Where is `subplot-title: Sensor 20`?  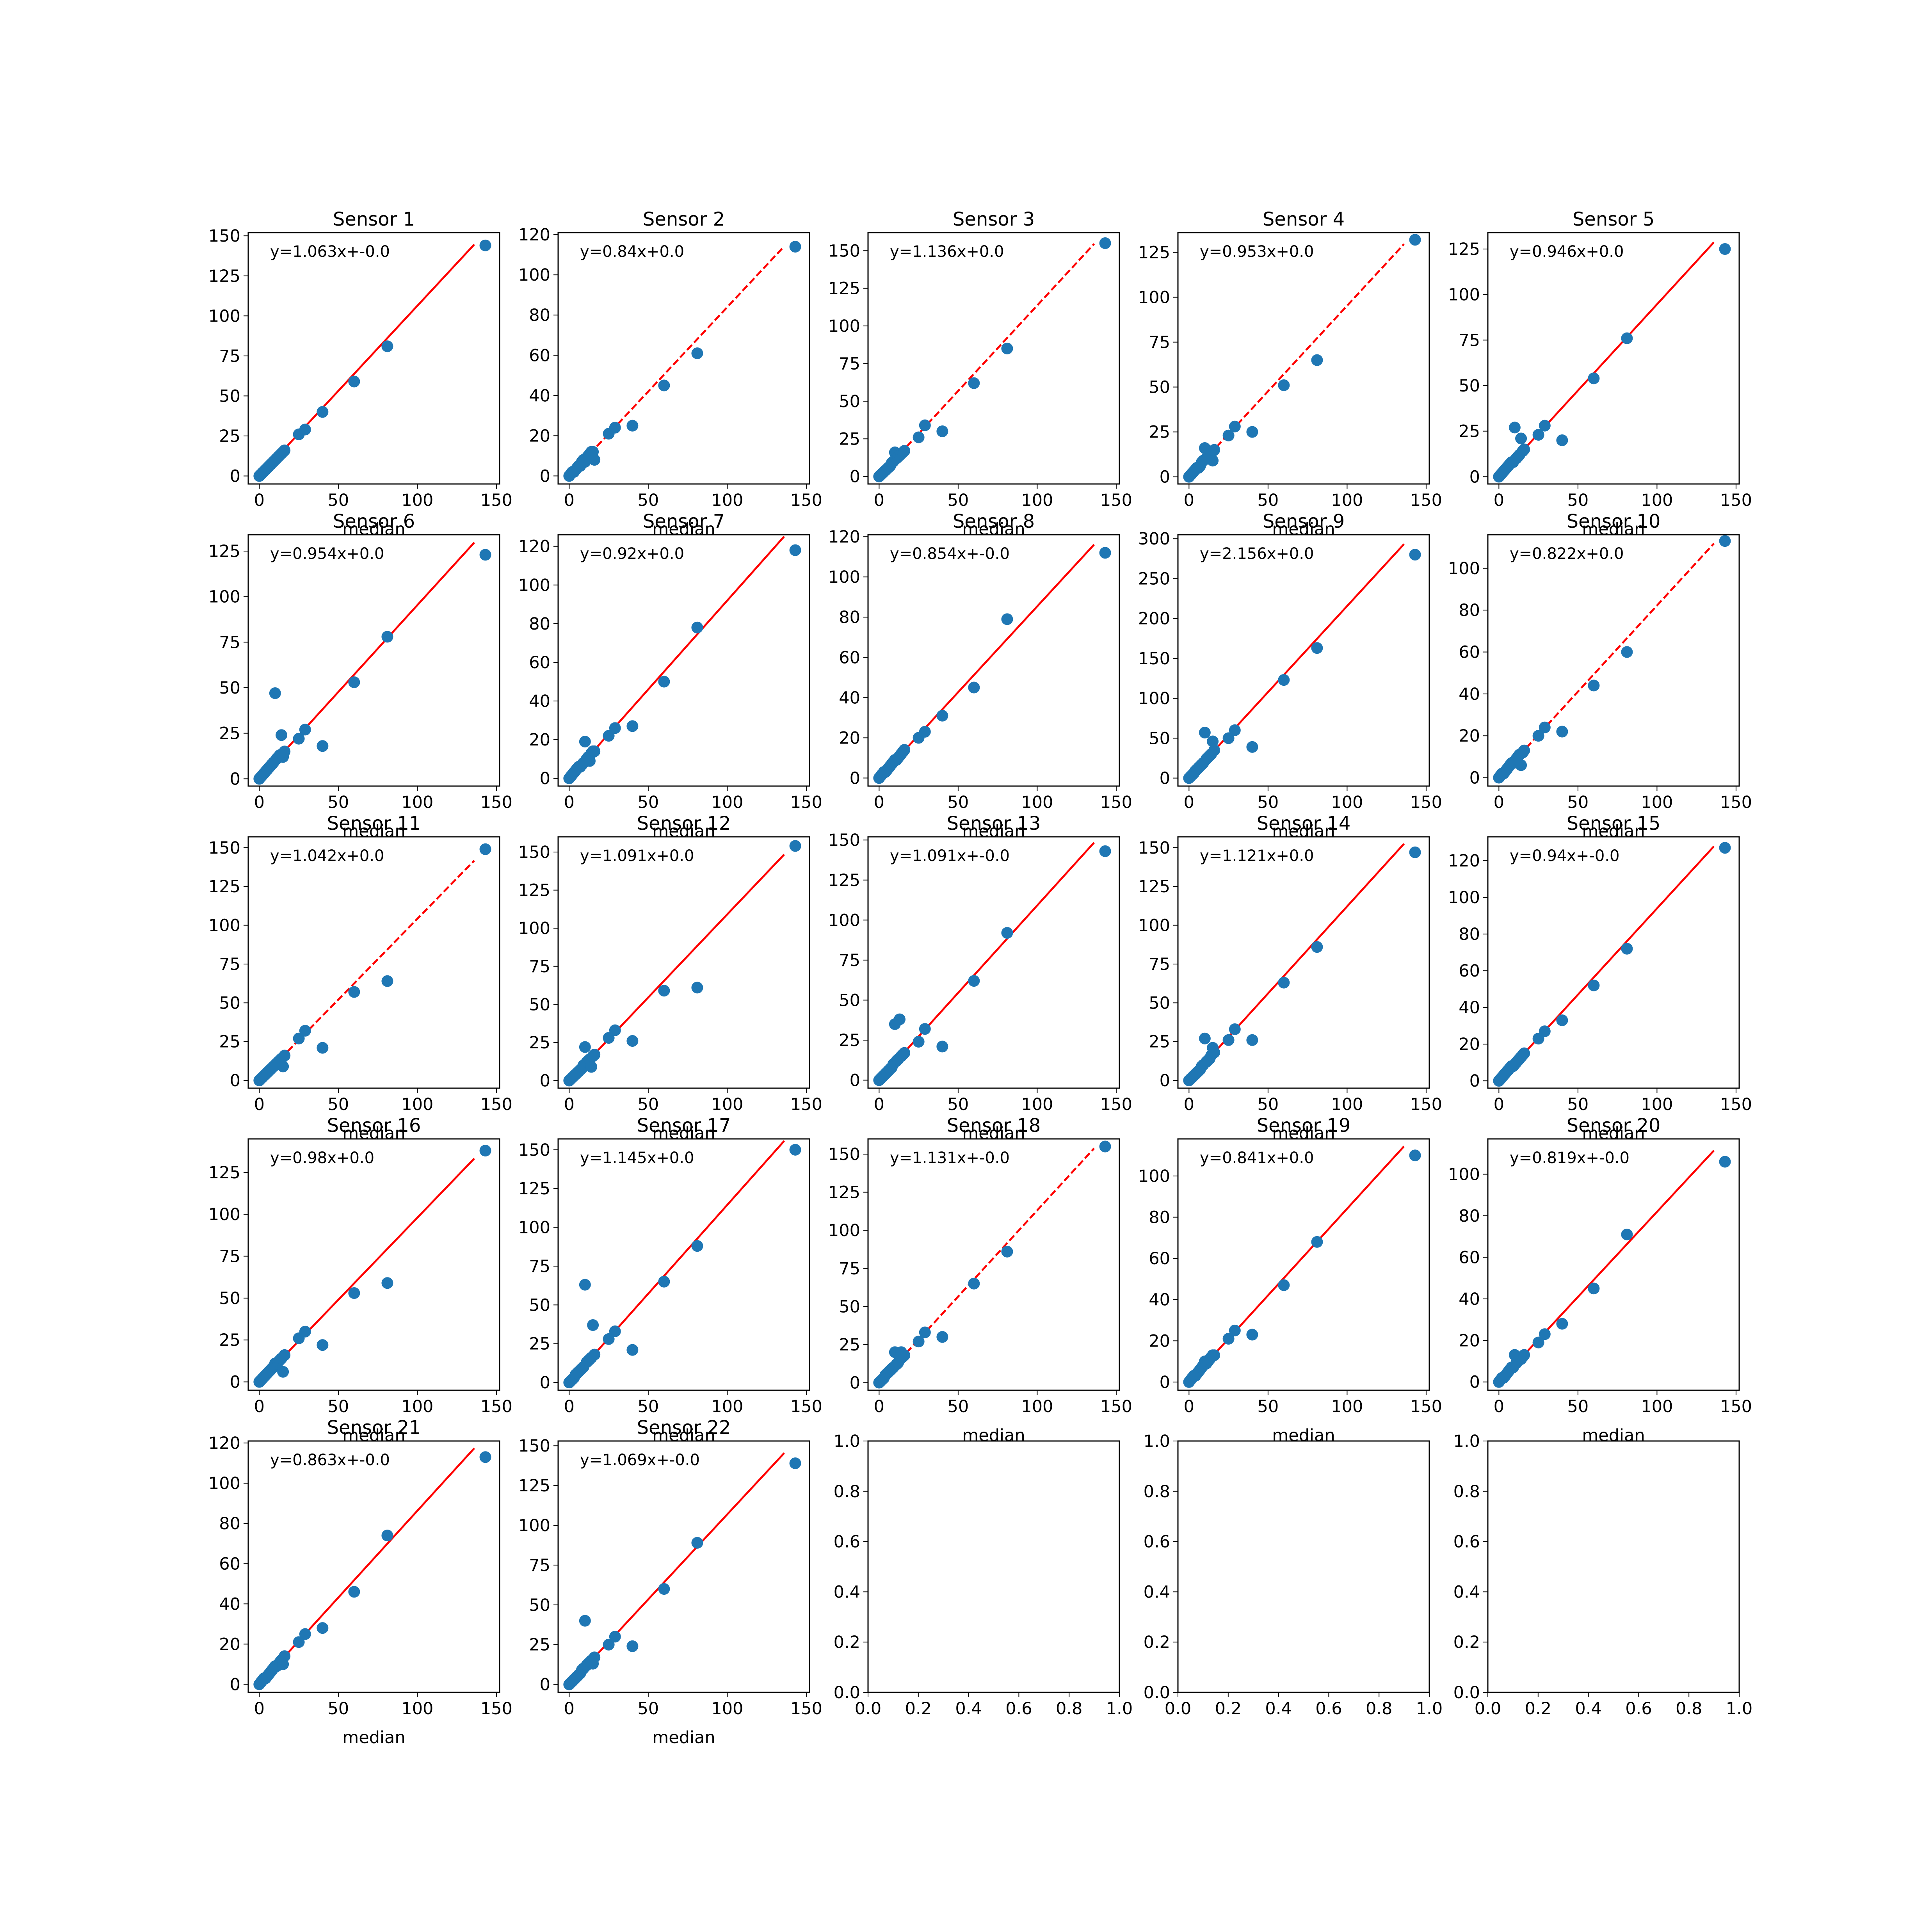 subplot-title: Sensor 20 is located at coordinates (1614, 1126).